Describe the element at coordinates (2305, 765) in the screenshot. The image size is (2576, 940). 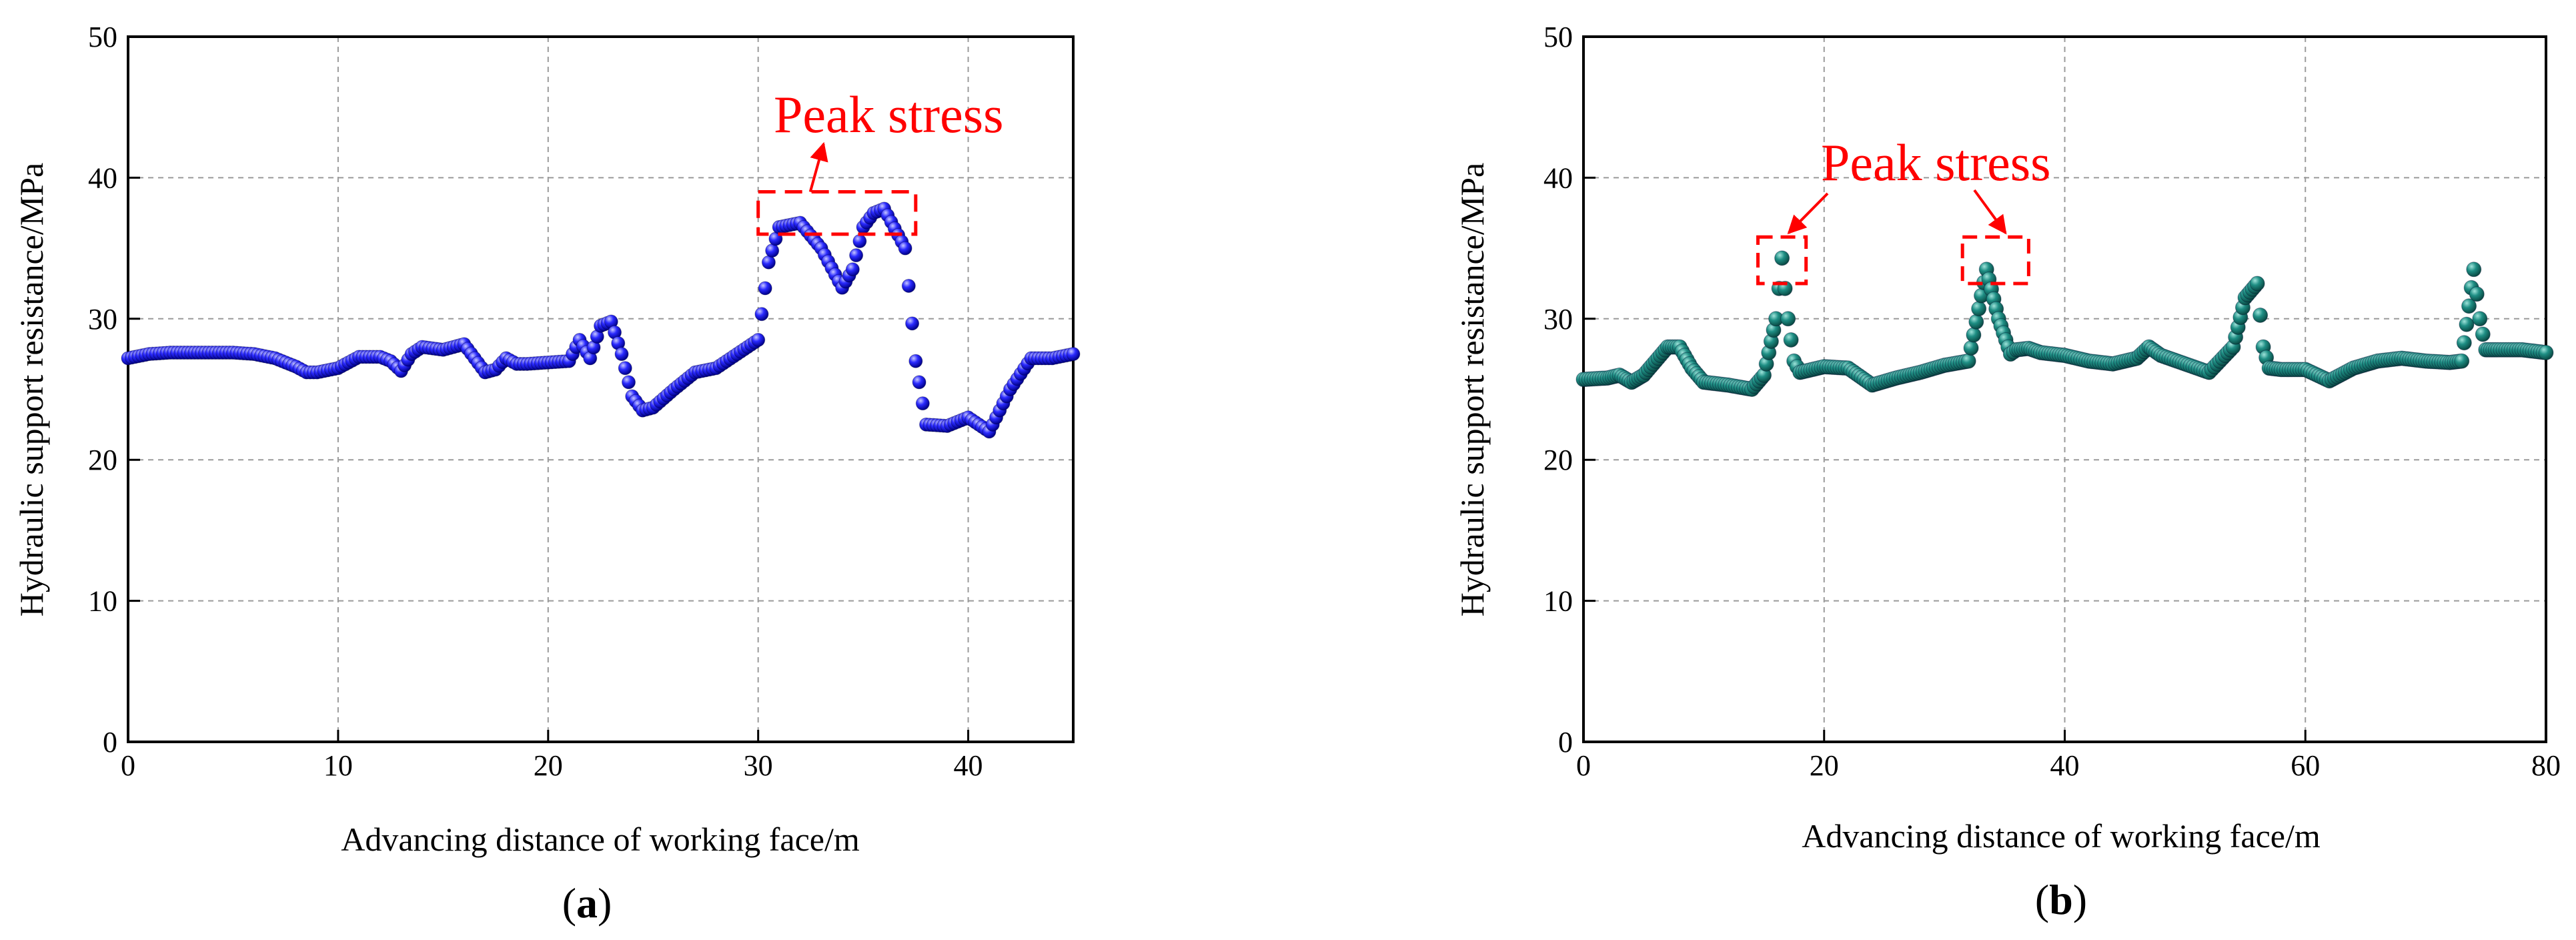
I see `x-tick-label: 60` at that location.